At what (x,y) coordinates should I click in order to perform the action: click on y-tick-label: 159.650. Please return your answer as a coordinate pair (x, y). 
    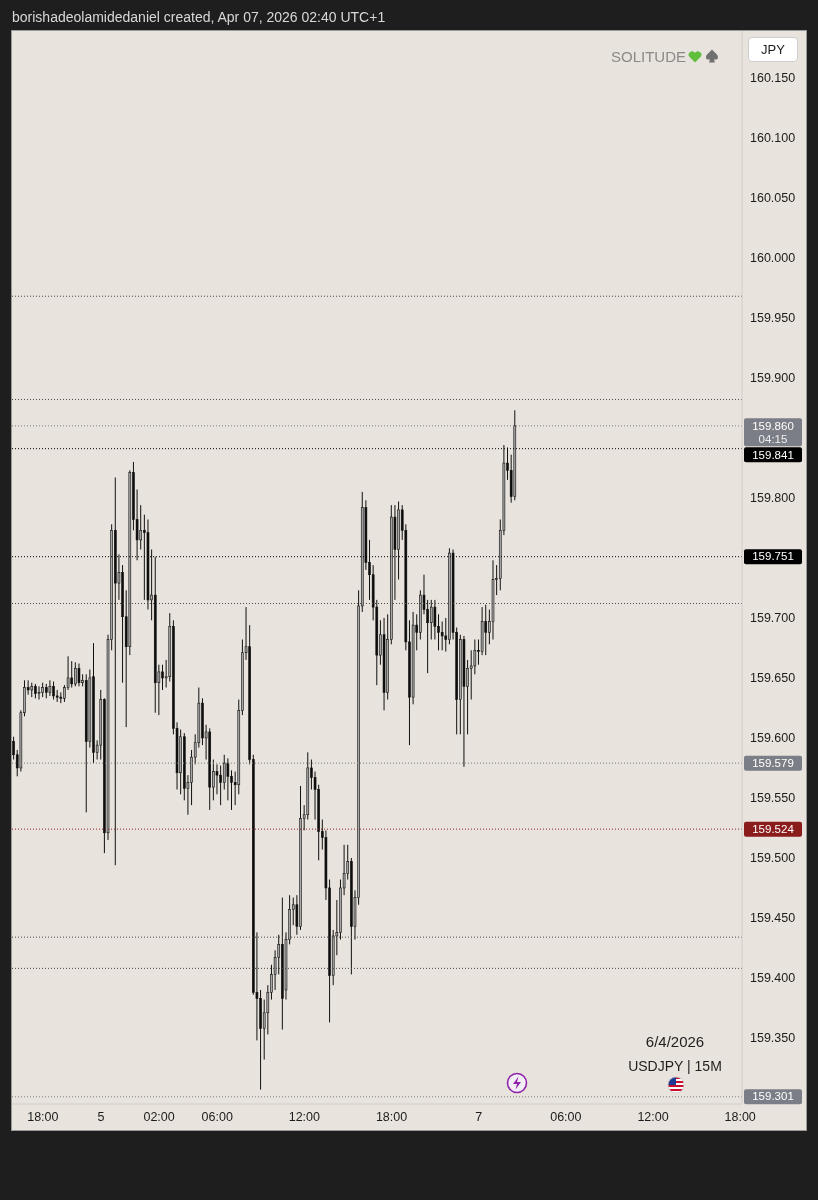
    Looking at the image, I should click on (773, 678).